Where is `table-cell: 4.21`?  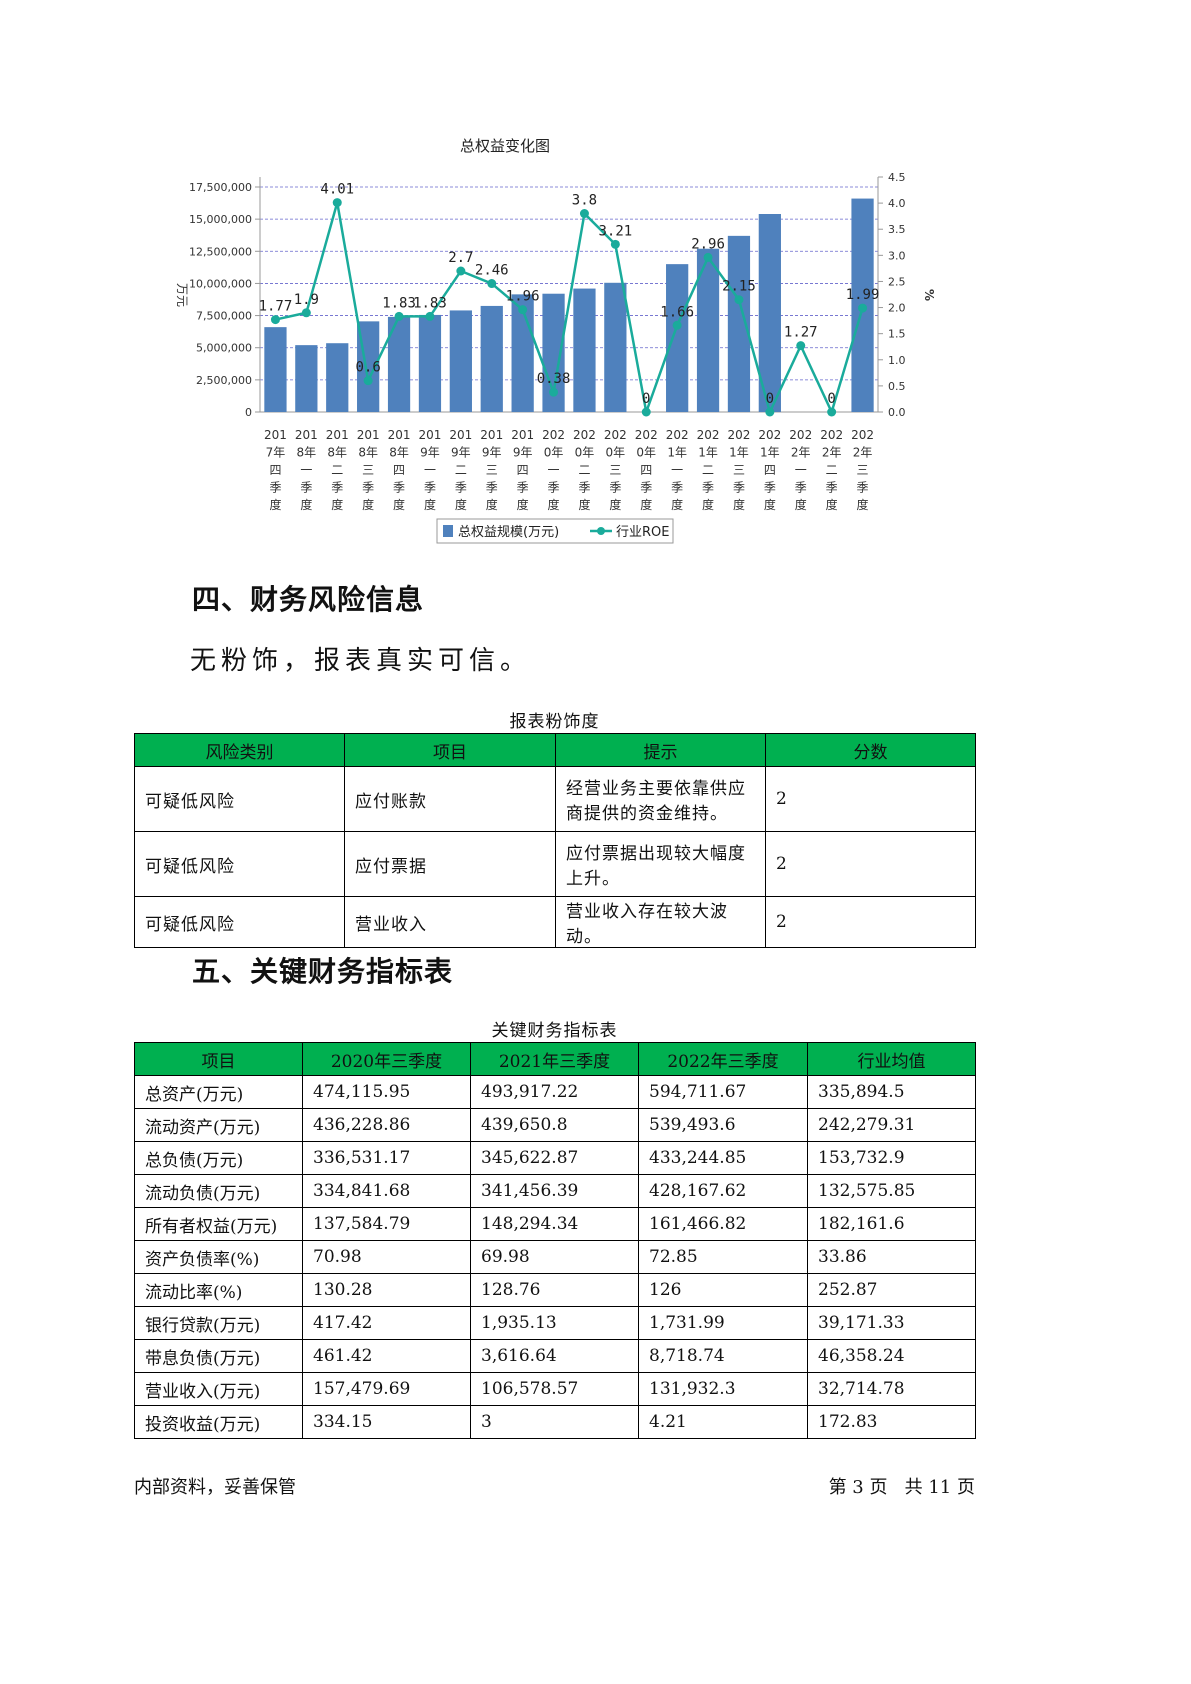 table-cell: 4.21 is located at coordinates (723, 1422).